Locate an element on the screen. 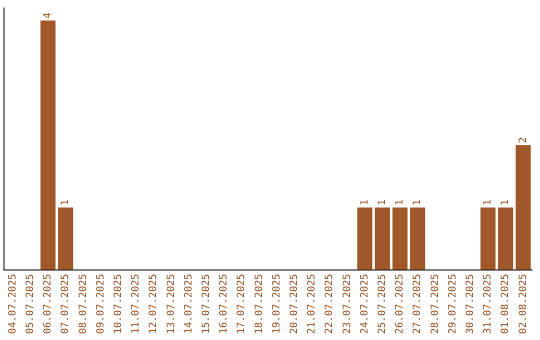 The width and height of the screenshot is (540, 340). x-tick-label: 20.07.2025 is located at coordinates (294, 304).